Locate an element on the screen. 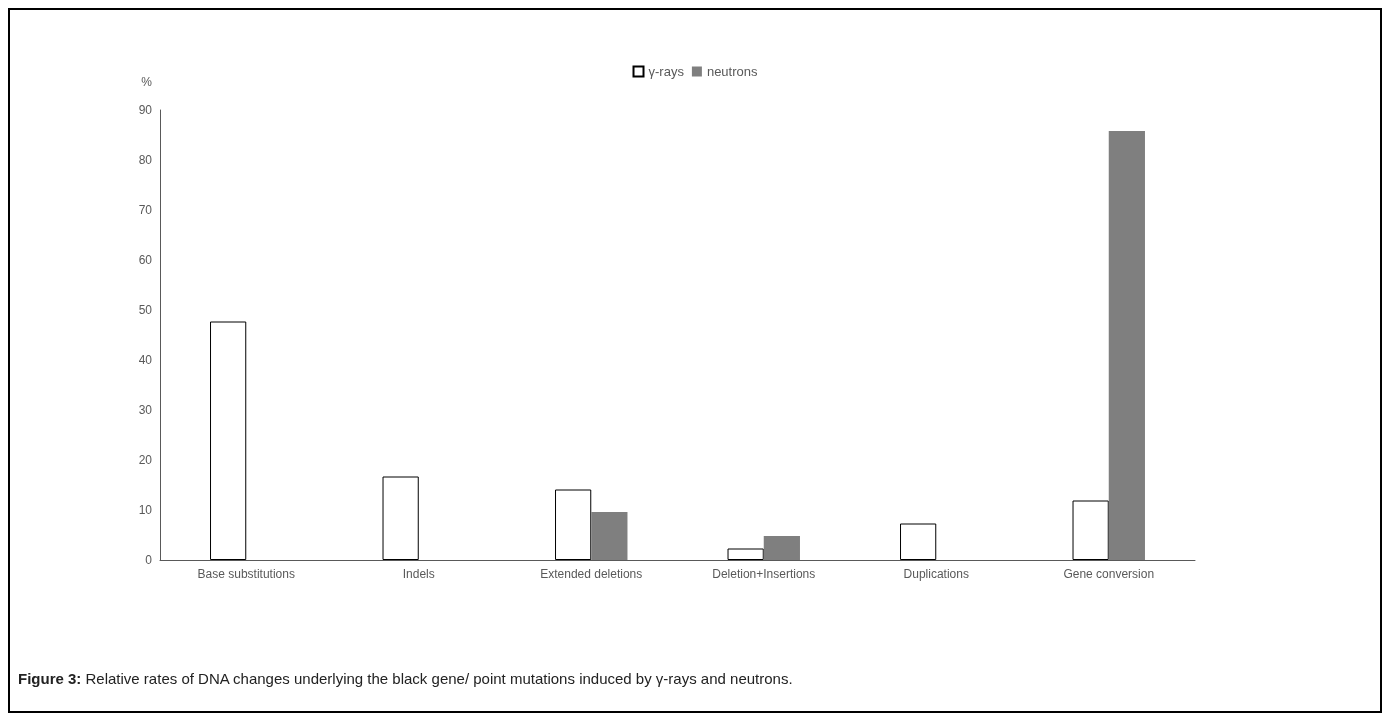  x-tick-label: Gene conversion is located at coordinates (1109, 574).